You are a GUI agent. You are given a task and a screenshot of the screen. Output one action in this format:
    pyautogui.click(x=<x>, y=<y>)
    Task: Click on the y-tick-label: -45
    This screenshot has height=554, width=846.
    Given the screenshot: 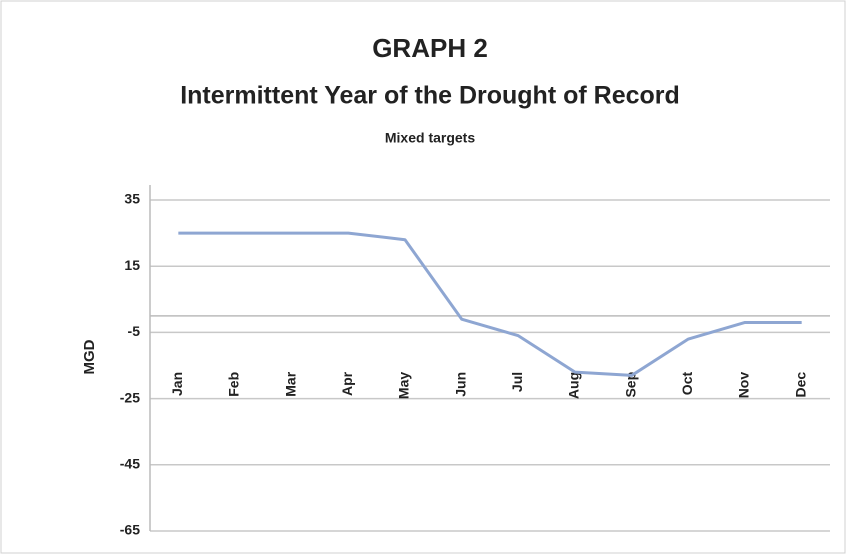 What is the action you would take?
    pyautogui.click(x=130, y=464)
    